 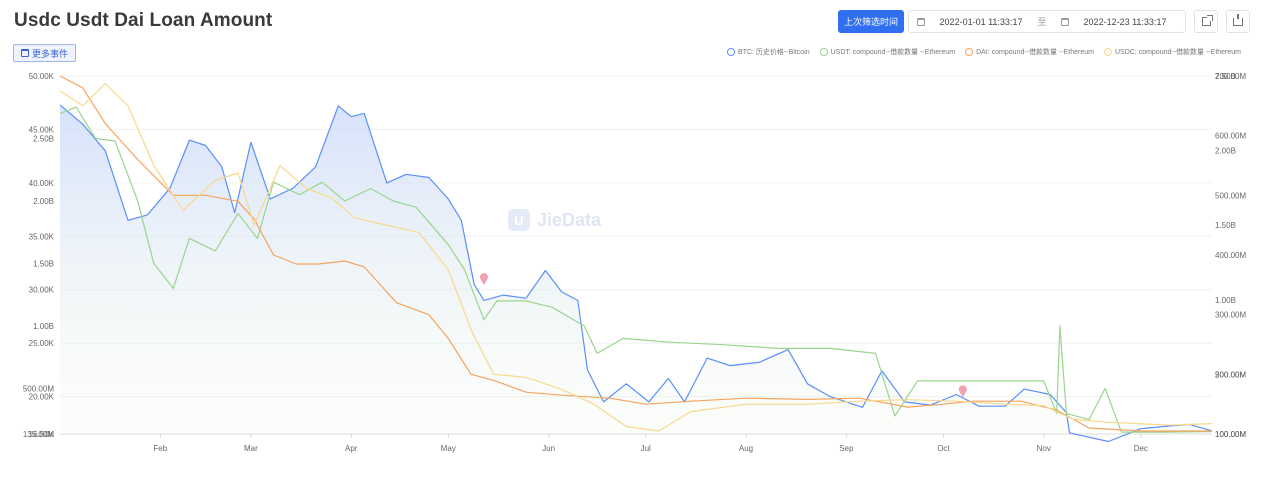 I want to click on y-tick-label-btc: 50.00K, so click(x=42, y=76).